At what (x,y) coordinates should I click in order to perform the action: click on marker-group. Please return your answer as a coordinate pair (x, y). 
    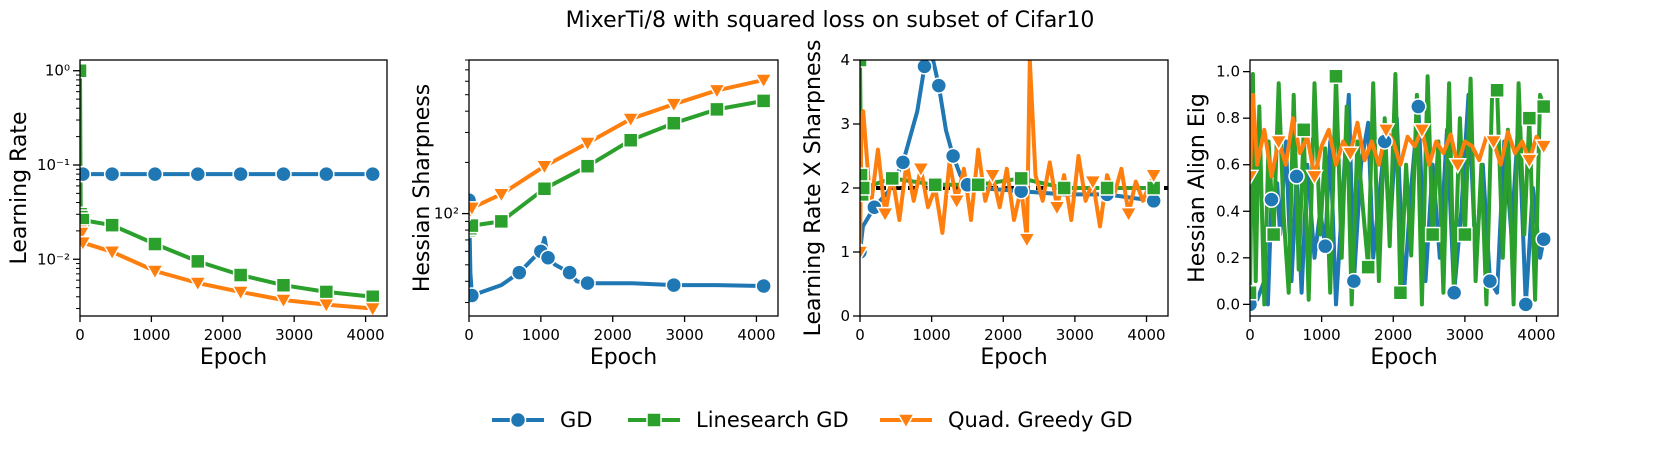
    Looking at the image, I should click on (1401, 190).